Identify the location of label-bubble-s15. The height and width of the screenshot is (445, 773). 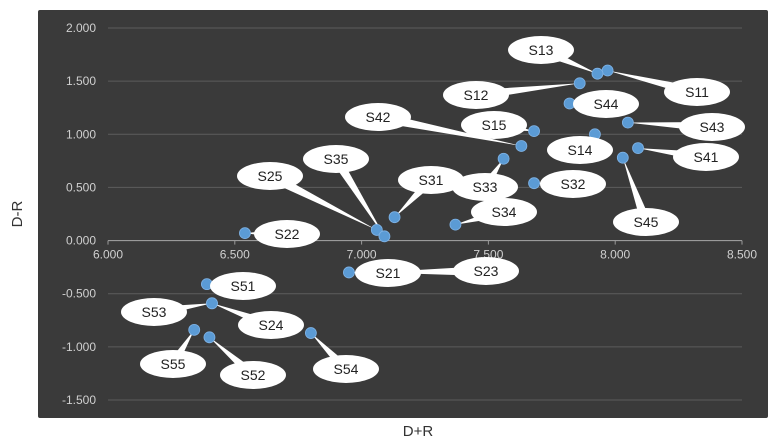
(494, 125).